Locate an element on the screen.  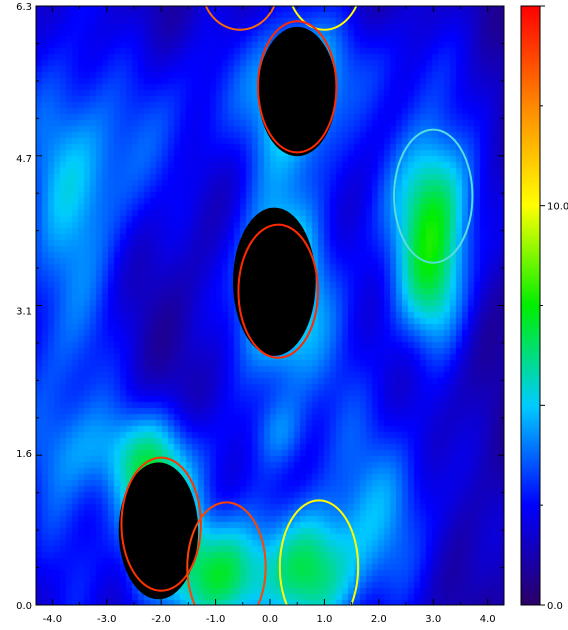
y-tick-label: 3.1 is located at coordinates (24, 311).